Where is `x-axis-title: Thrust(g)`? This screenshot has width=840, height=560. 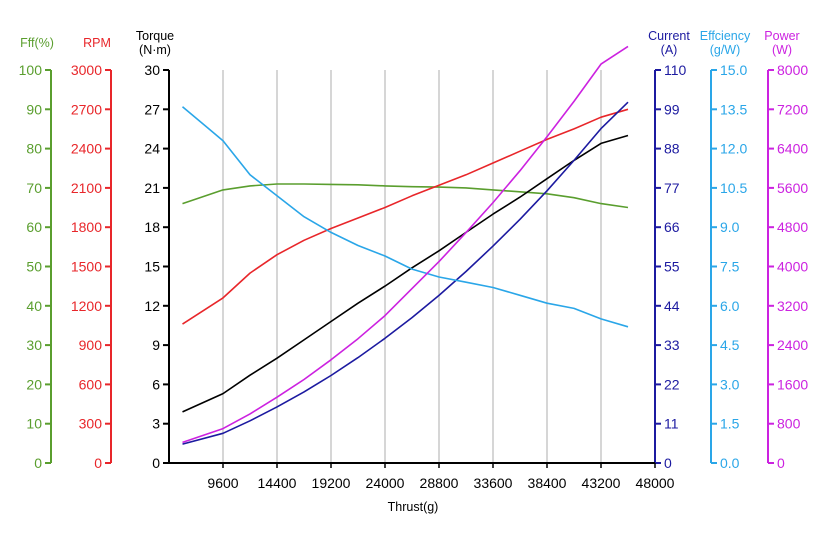
x-axis-title: Thrust(g) is located at coordinates (413, 507).